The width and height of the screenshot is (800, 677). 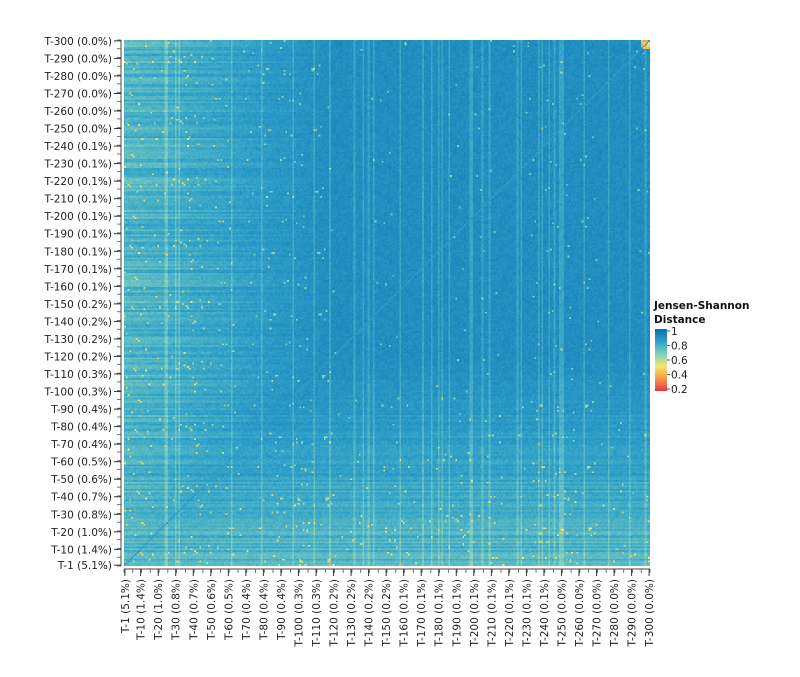 What do you see at coordinates (440, 613) in the screenshot?
I see `x-tick-label: T-180 (0.1%)` at bounding box center [440, 613].